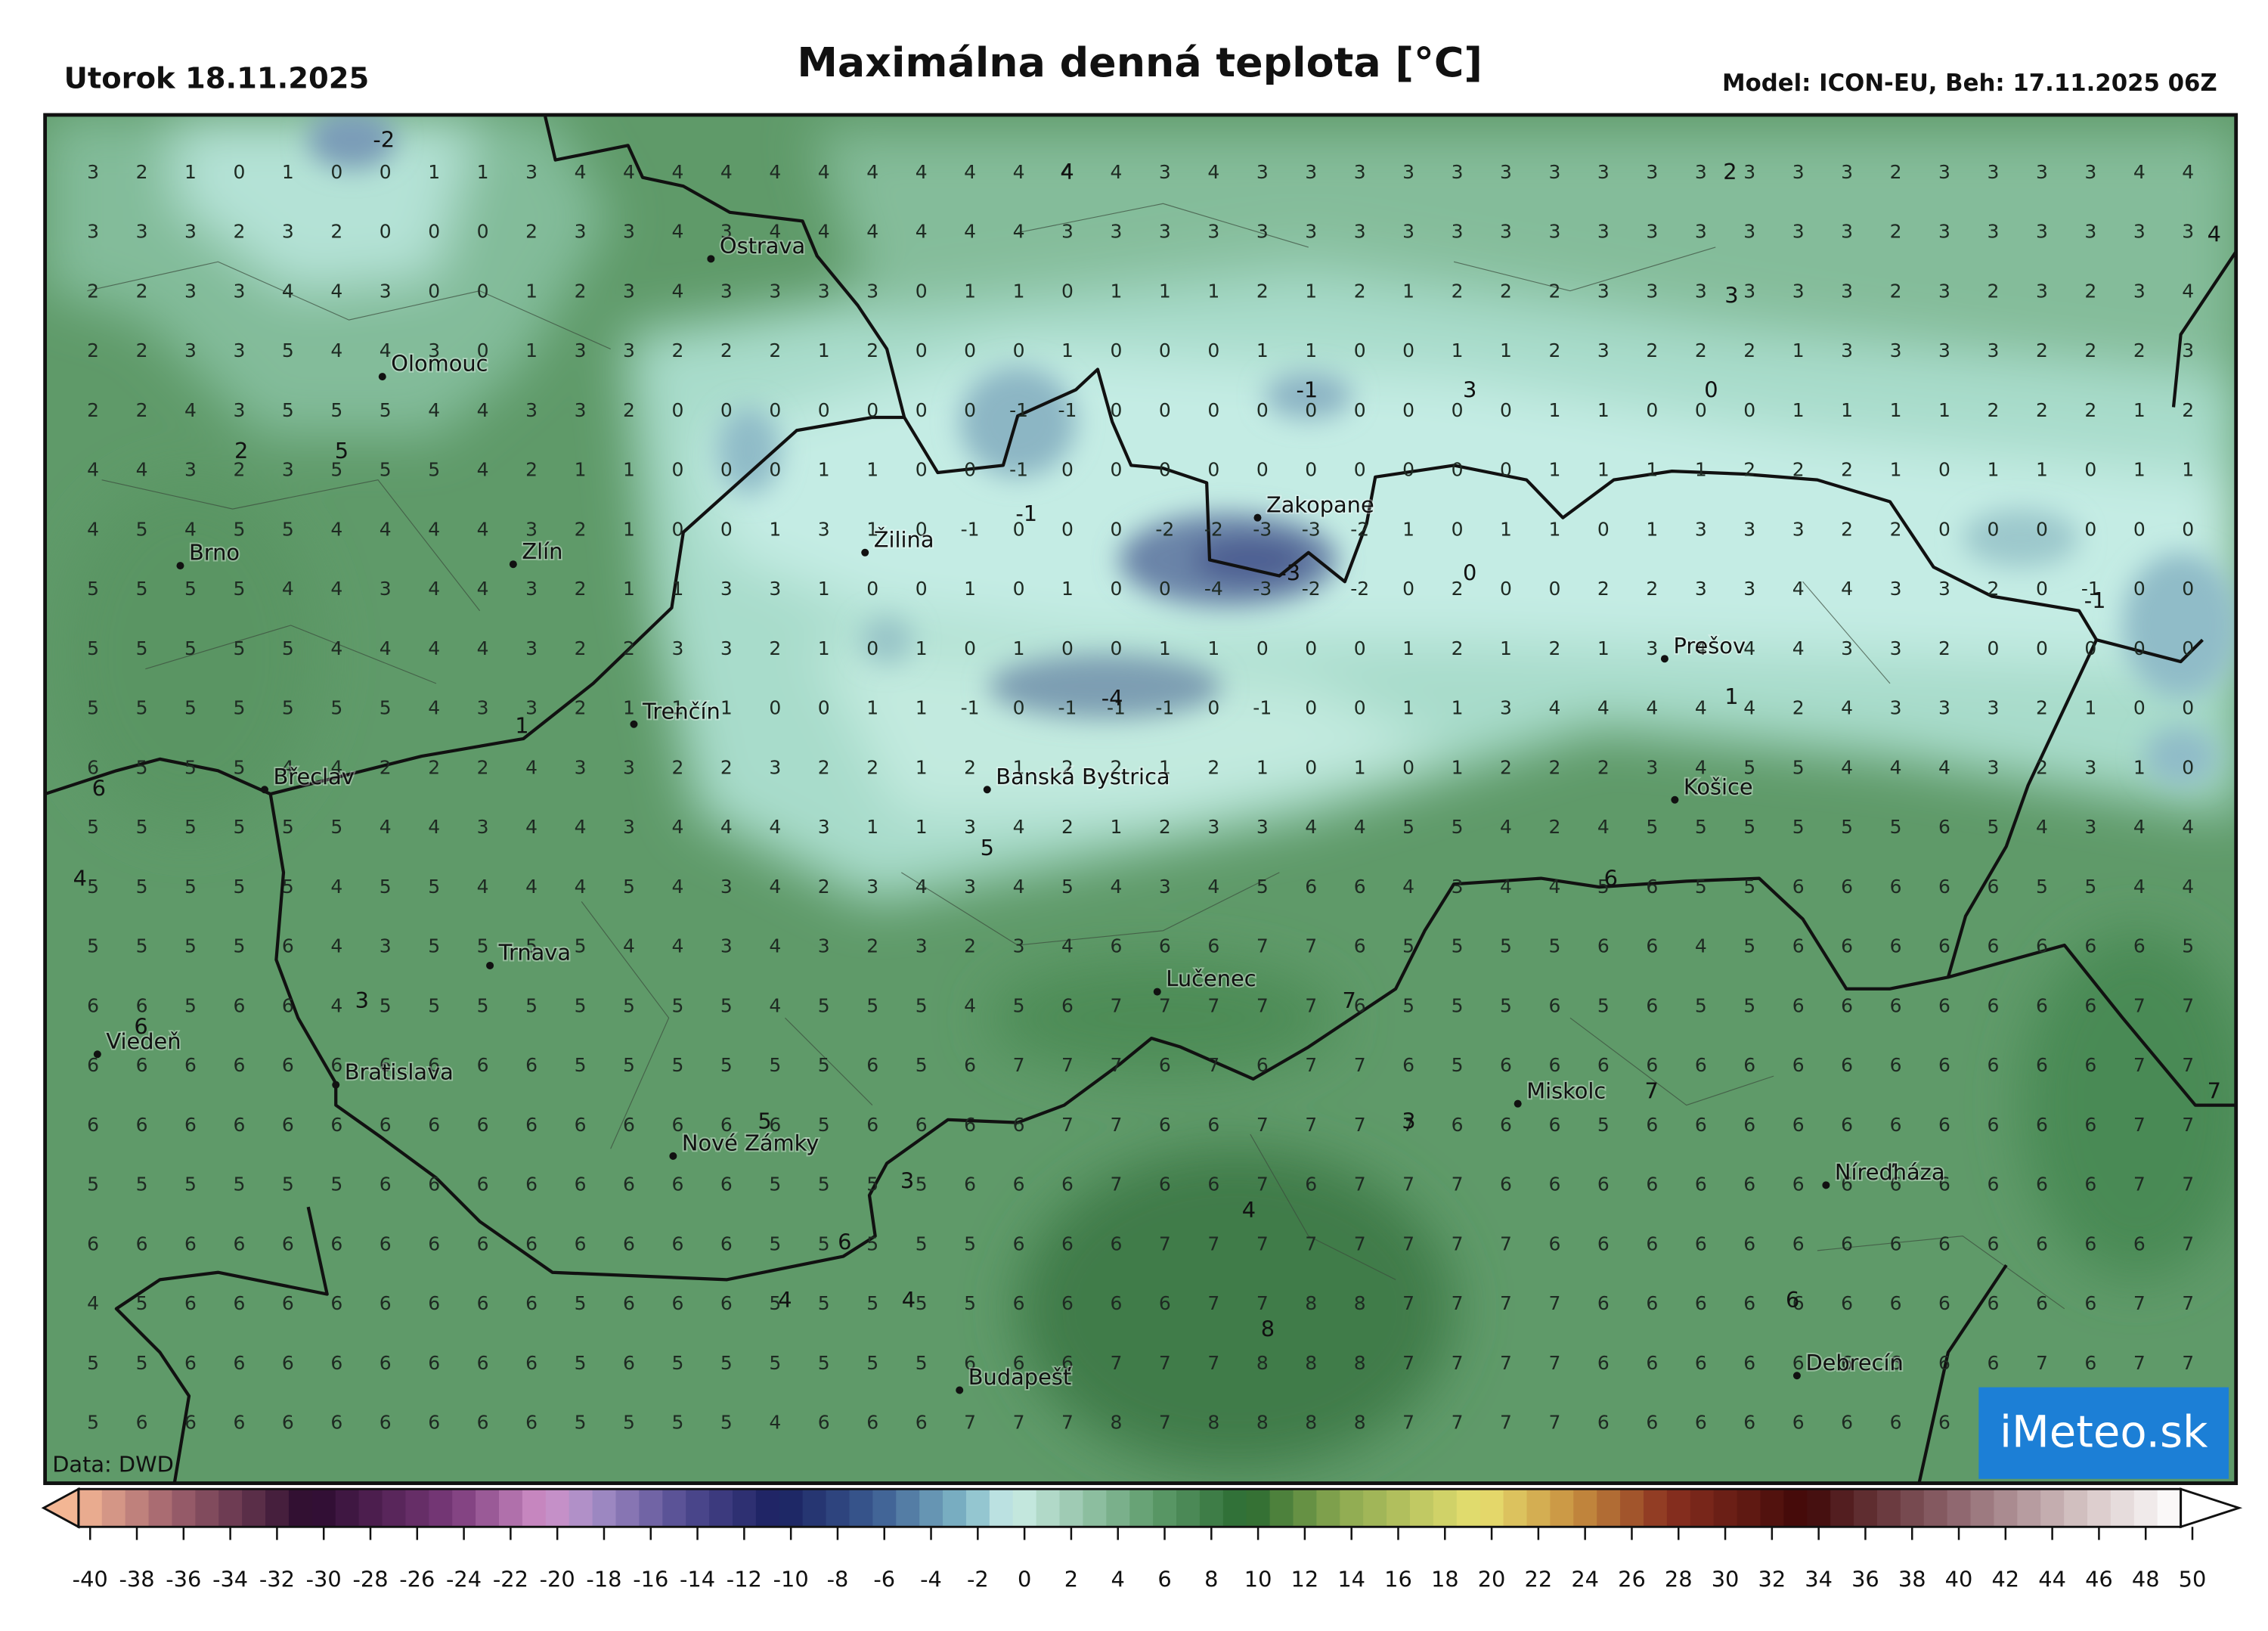 The height and width of the screenshot is (1631, 2268). Describe the element at coordinates (1360, 1363) in the screenshot. I see `grid-value: 8` at that location.